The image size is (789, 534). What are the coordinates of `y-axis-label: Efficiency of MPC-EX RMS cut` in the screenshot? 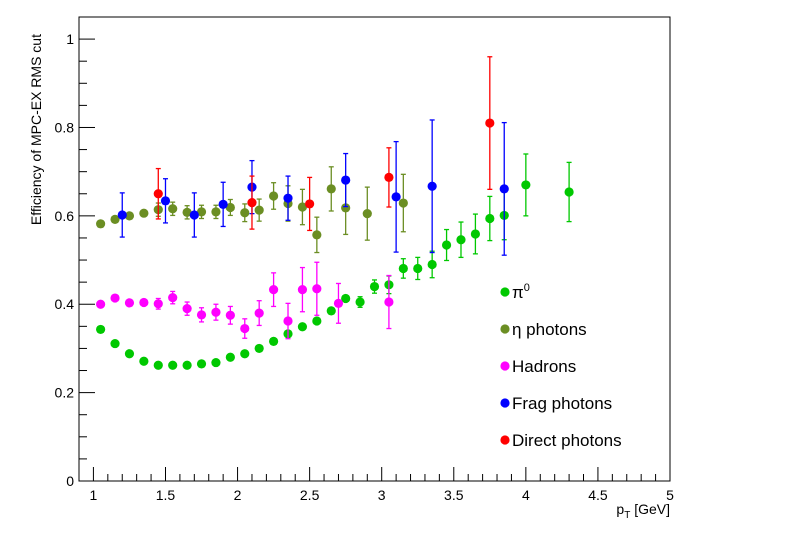 It's located at (36, 129).